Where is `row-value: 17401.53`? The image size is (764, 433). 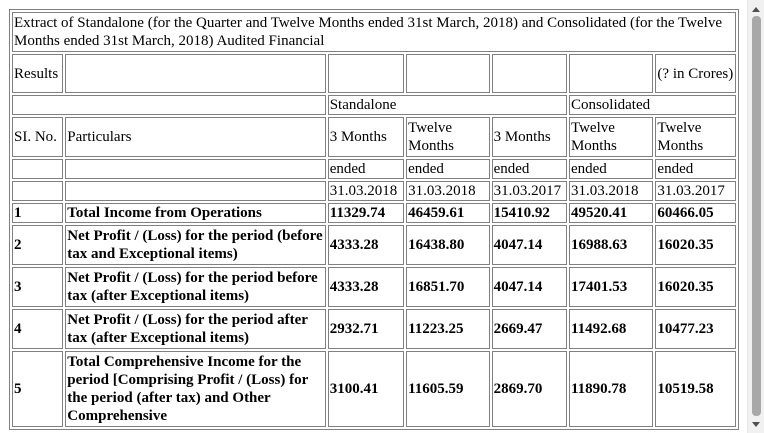
row-value: 17401.53 is located at coordinates (611, 287).